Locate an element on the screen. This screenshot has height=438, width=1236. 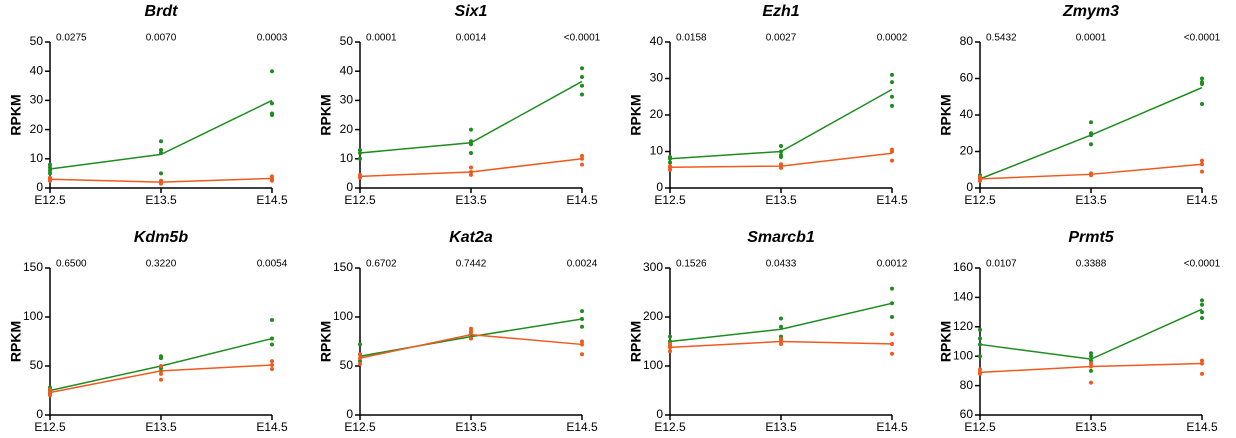
p-value: 0.0054 is located at coordinates (272, 264).